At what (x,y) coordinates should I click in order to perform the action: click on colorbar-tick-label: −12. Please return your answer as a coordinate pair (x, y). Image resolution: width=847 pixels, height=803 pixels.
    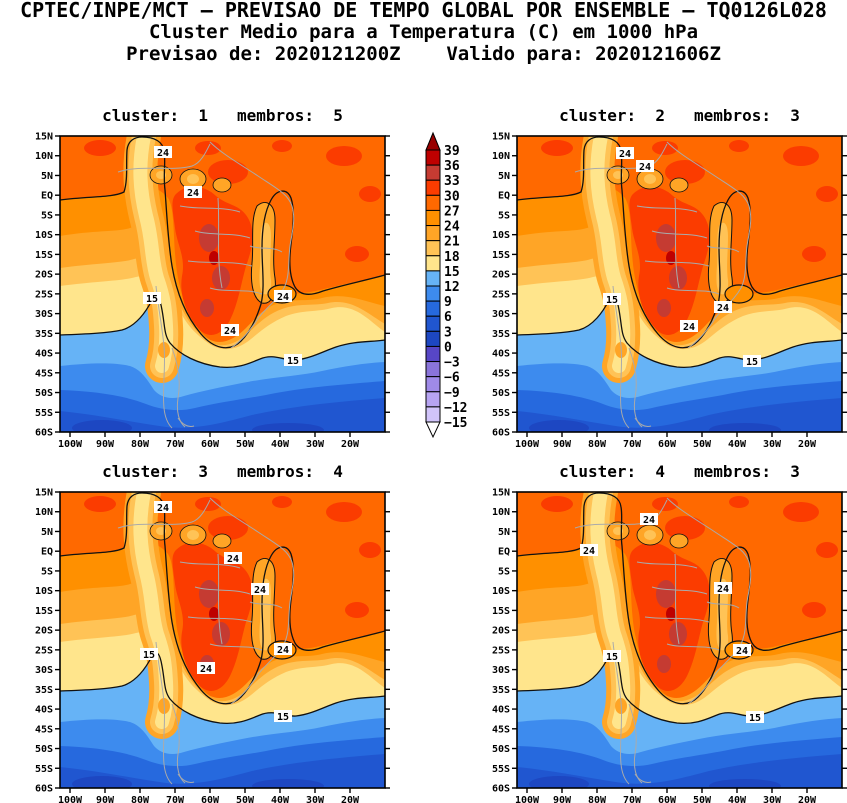
    Looking at the image, I should click on (455, 408).